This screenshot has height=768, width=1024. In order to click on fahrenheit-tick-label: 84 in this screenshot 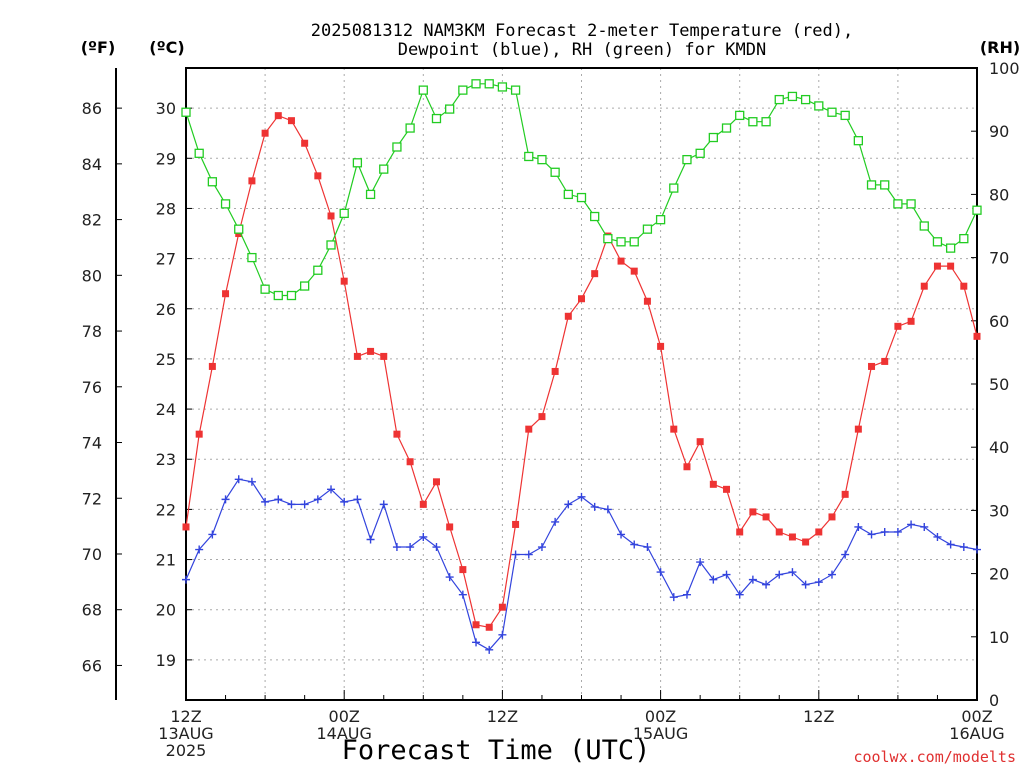, I will do `click(92, 164)`.